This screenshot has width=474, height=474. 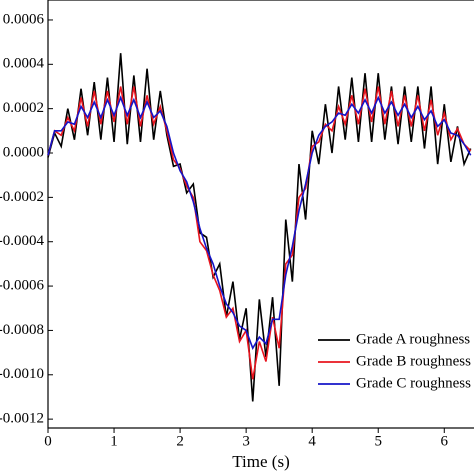 What do you see at coordinates (180, 441) in the screenshot?
I see `x-tick-label: 2` at bounding box center [180, 441].